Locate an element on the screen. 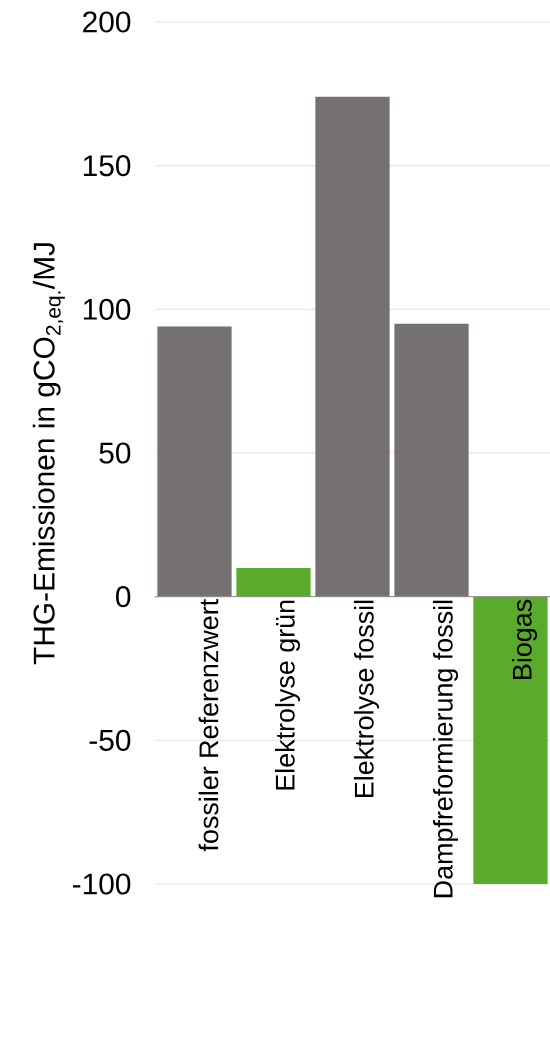 The width and height of the screenshot is (550, 1064). y-tick-label: 100 is located at coordinates (107, 309).